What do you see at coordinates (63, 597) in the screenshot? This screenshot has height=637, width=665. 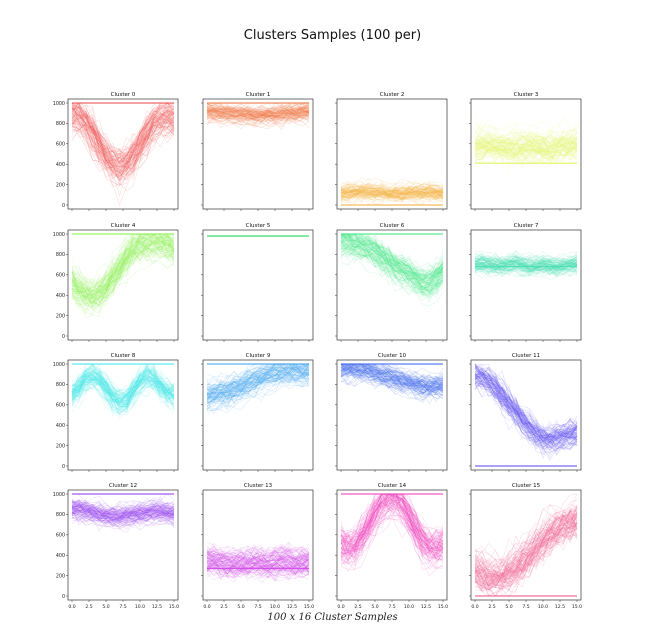 I see `y-tick-label: 0` at bounding box center [63, 597].